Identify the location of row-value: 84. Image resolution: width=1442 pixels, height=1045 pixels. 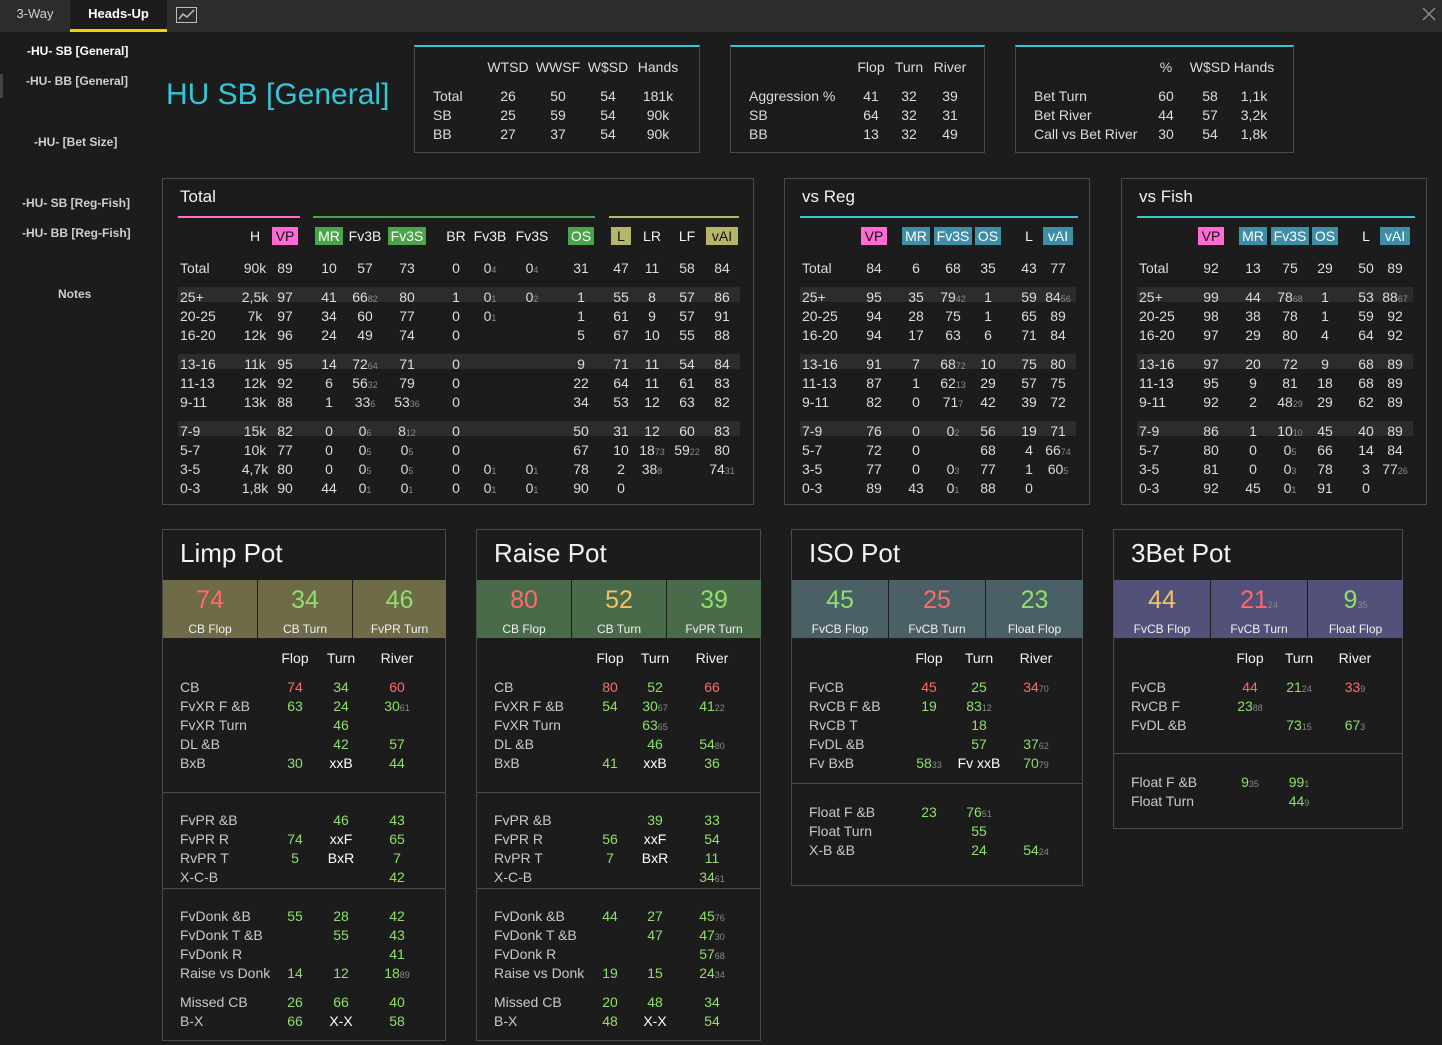
(1395, 450).